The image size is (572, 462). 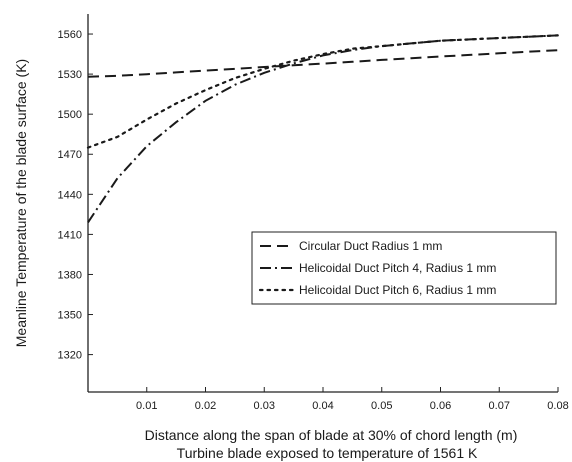 What do you see at coordinates (499, 406) in the screenshot?
I see `x-tick-label: 0.07` at bounding box center [499, 406].